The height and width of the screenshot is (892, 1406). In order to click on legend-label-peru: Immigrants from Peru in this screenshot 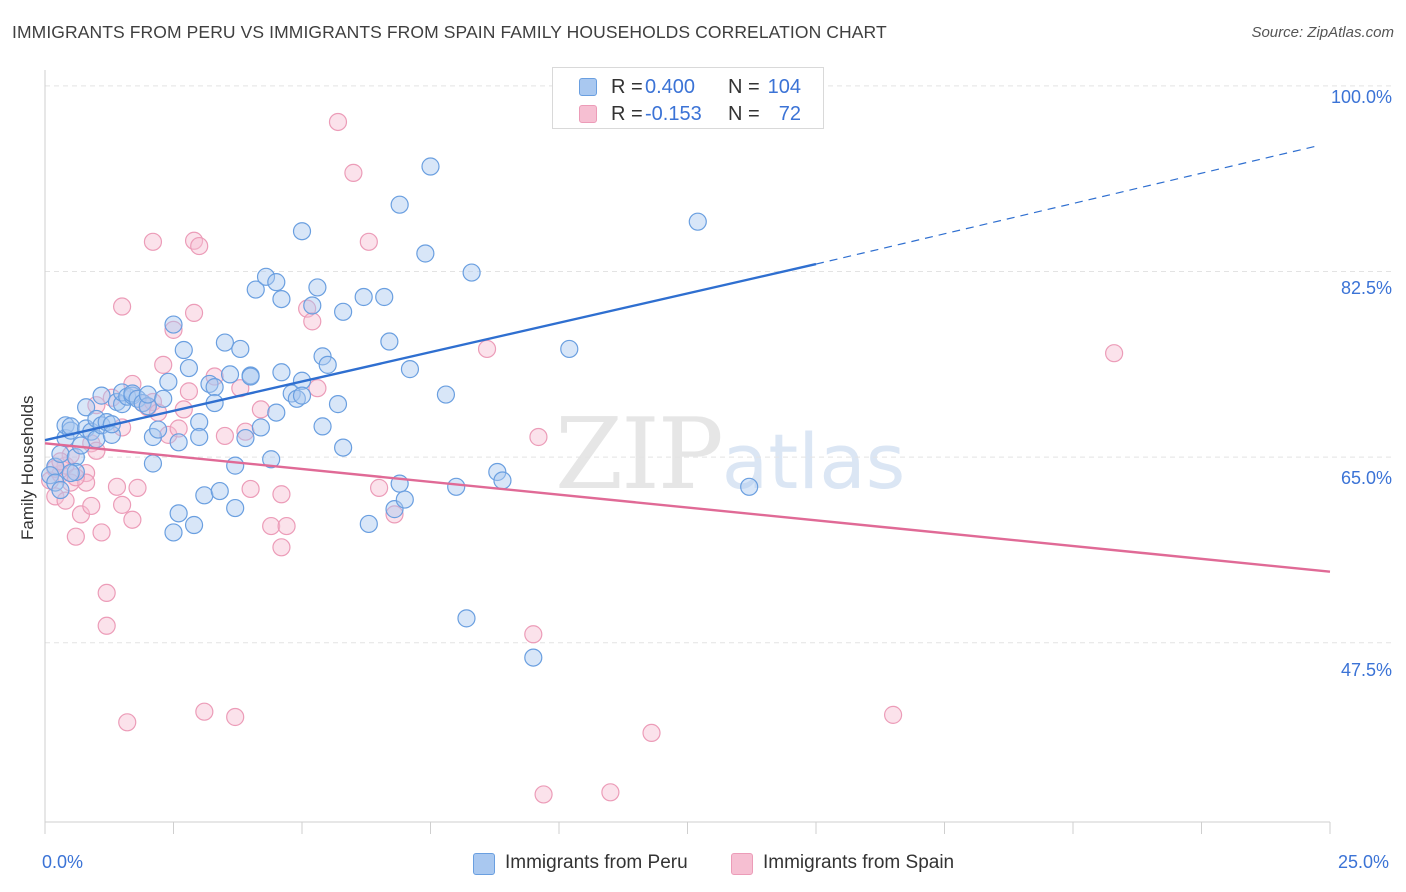, I will do `click(596, 862)`.